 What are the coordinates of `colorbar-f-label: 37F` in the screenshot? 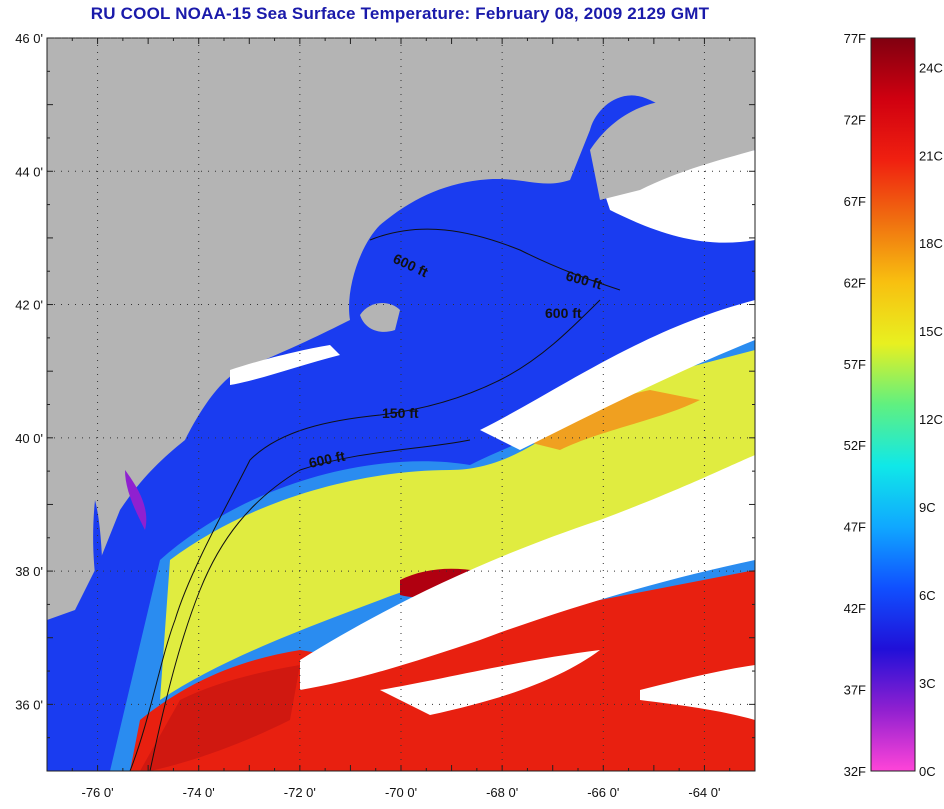 It's located at (855, 690).